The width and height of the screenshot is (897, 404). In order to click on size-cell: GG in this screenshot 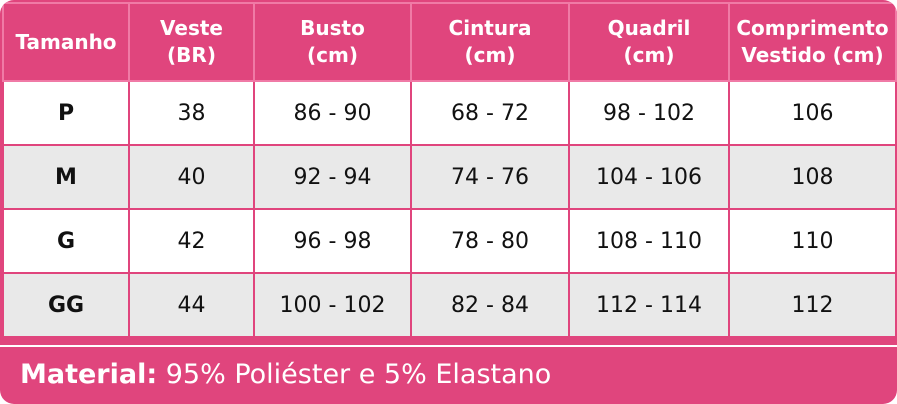, I will do `click(66, 305)`.